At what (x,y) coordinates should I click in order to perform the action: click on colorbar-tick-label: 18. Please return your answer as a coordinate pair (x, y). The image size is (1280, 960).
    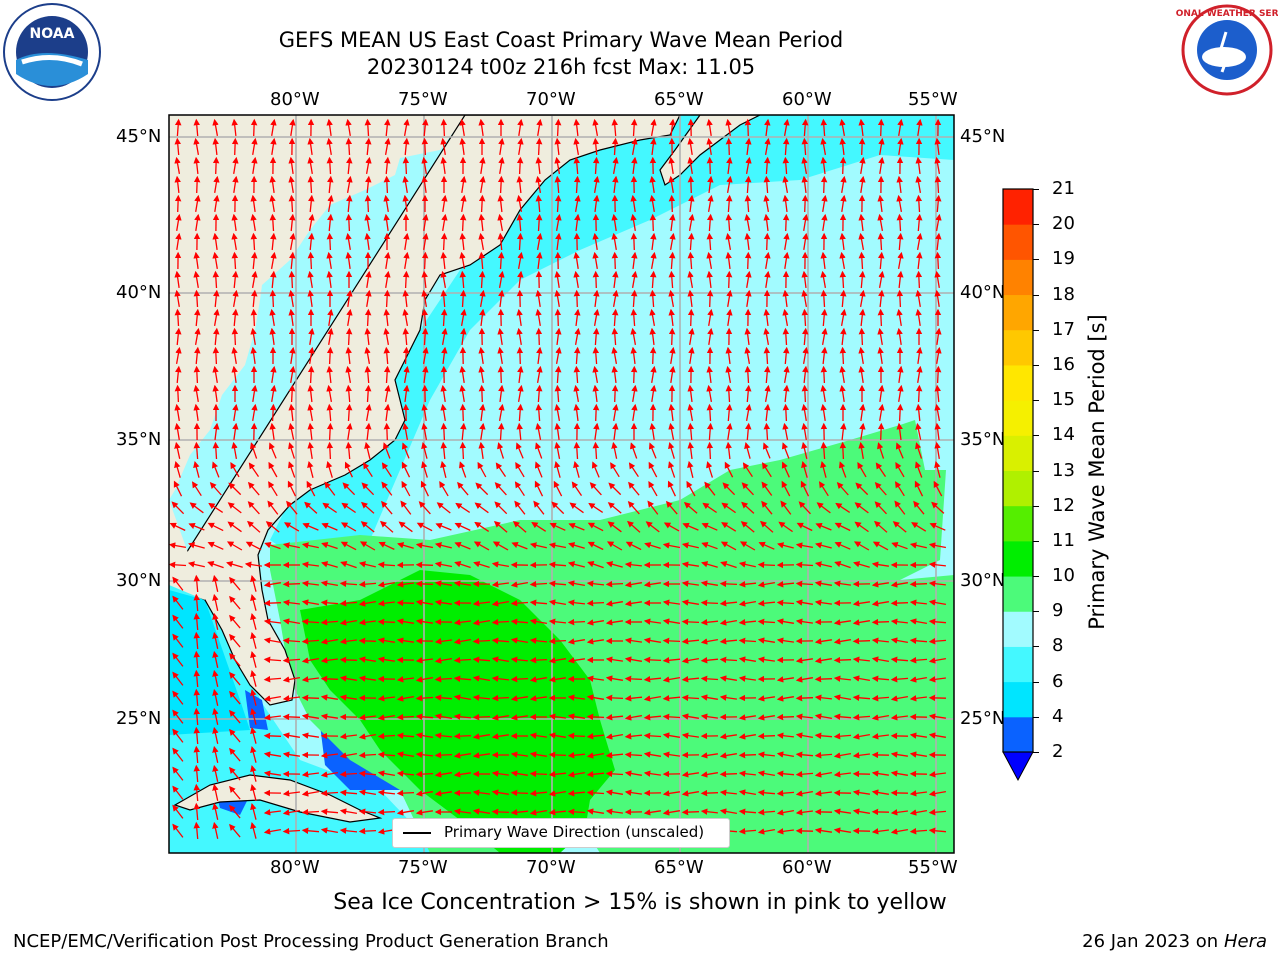
    Looking at the image, I should click on (1063, 294).